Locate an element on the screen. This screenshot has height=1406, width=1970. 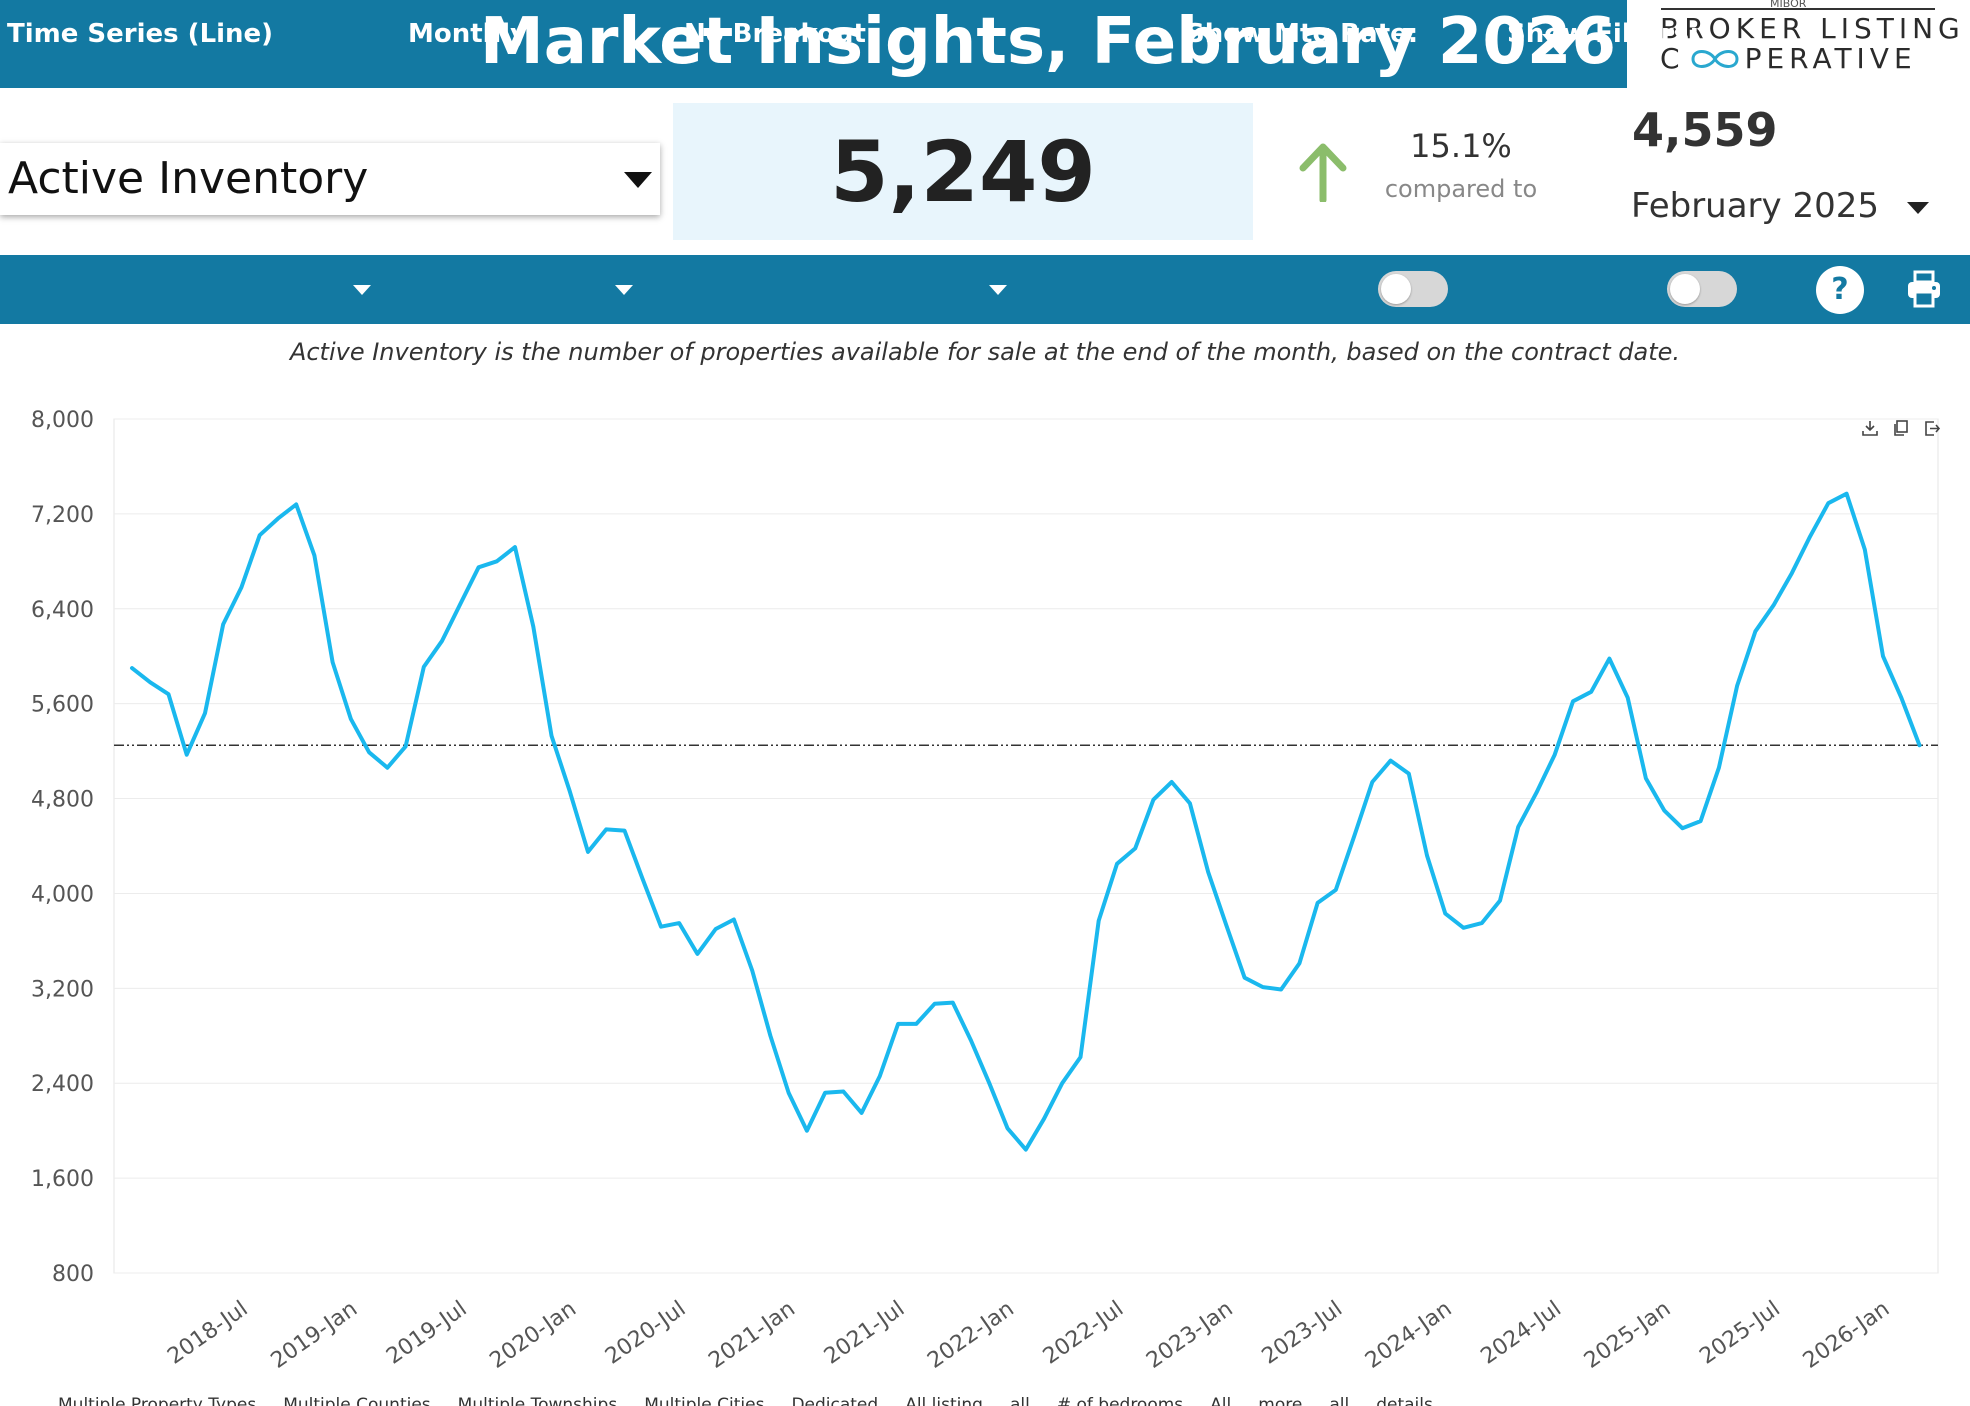
download-icon is located at coordinates (1870, 428).